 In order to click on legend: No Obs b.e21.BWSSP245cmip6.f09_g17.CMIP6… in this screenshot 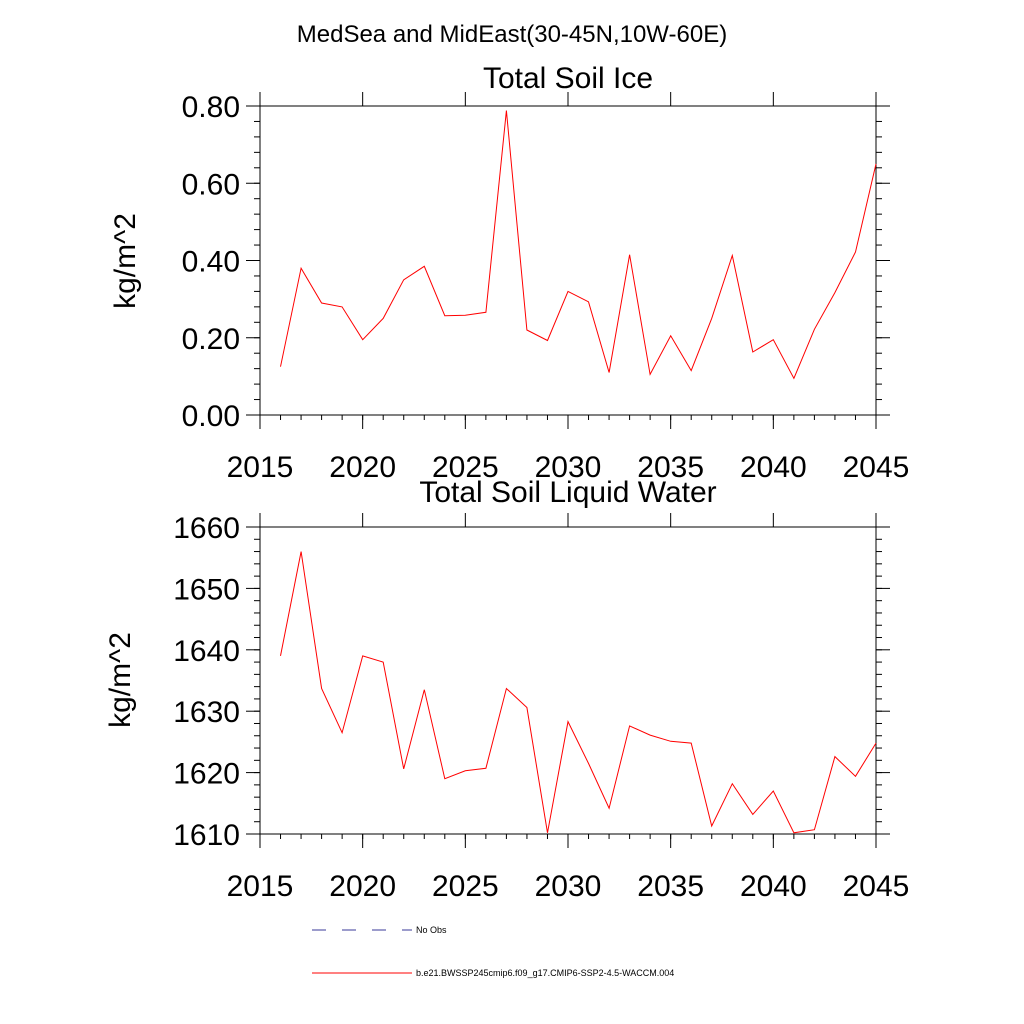, I will do `click(493, 951)`.